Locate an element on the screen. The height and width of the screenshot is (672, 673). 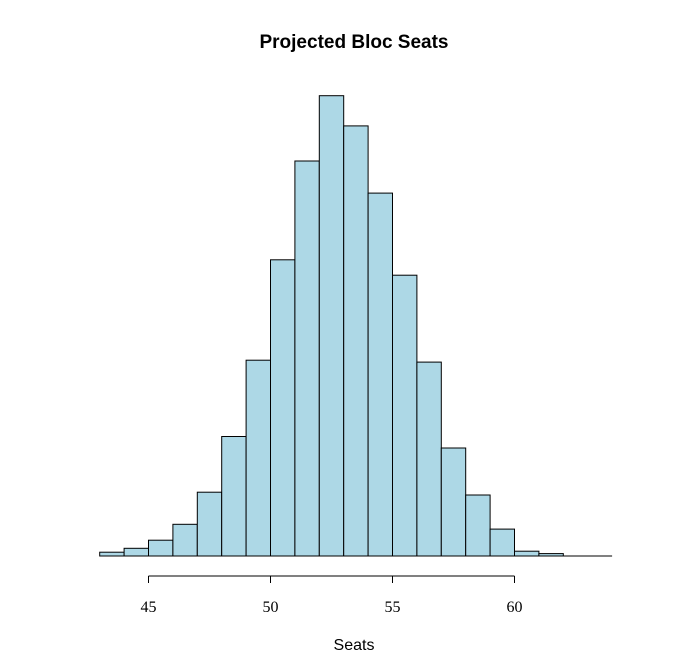
x-tick-label: 45 is located at coordinates (149, 607).